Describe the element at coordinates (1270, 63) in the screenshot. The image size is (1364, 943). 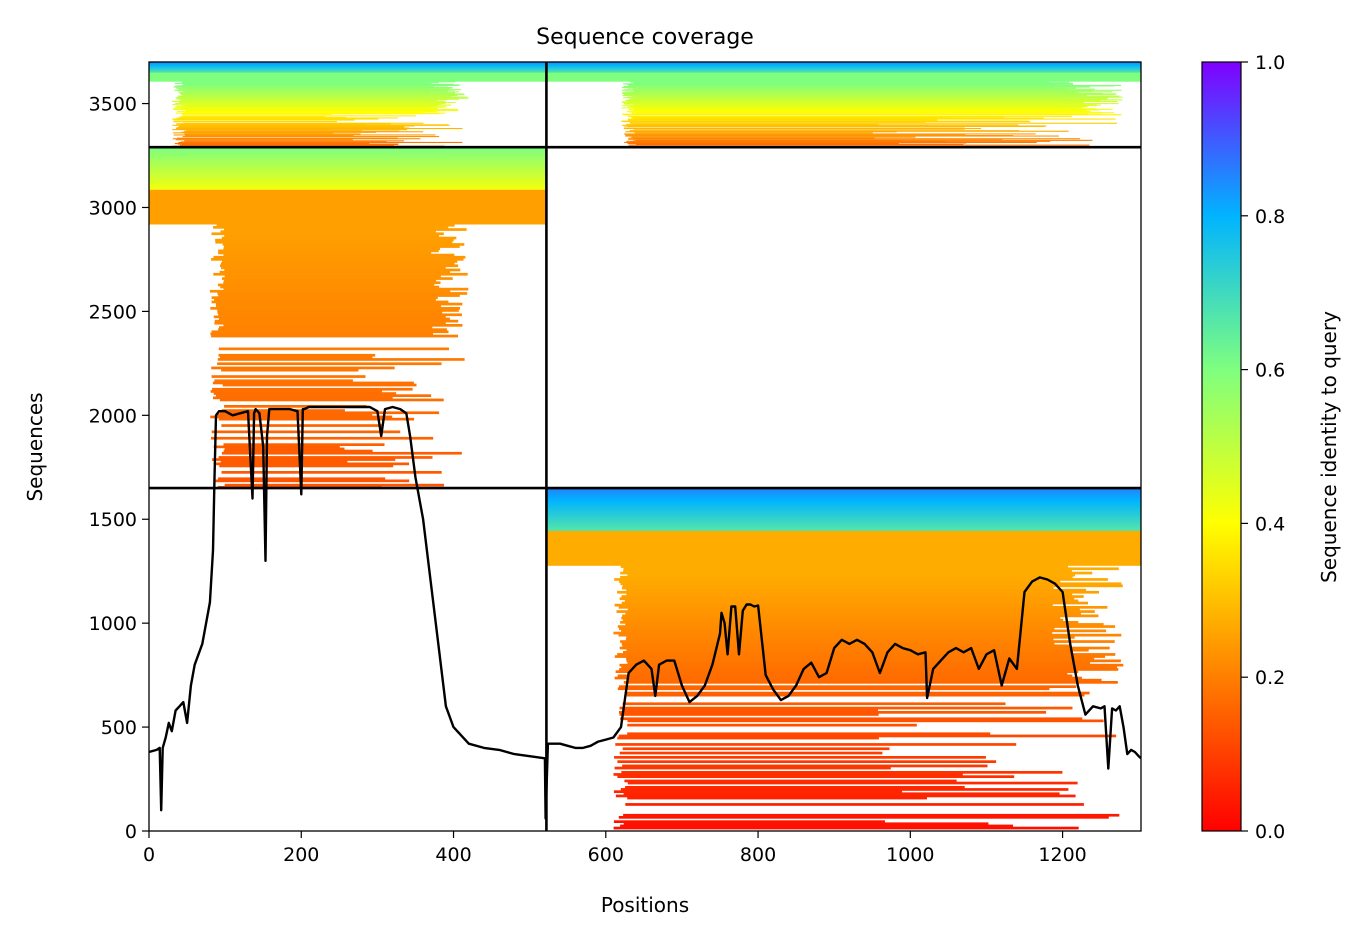
I see `colorbar-tick-label: 1.0` at that location.